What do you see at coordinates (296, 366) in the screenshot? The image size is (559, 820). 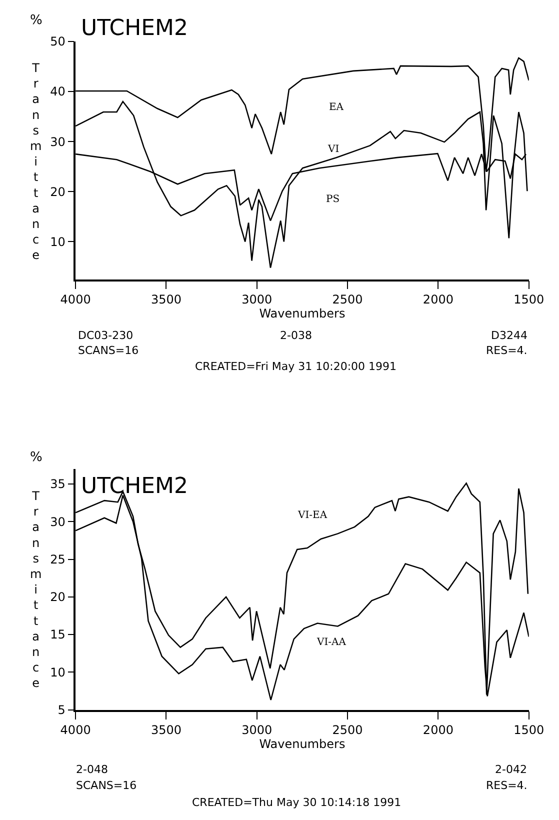 I see `text: CREATED=Fri May 31 10:20:00 1991` at bounding box center [296, 366].